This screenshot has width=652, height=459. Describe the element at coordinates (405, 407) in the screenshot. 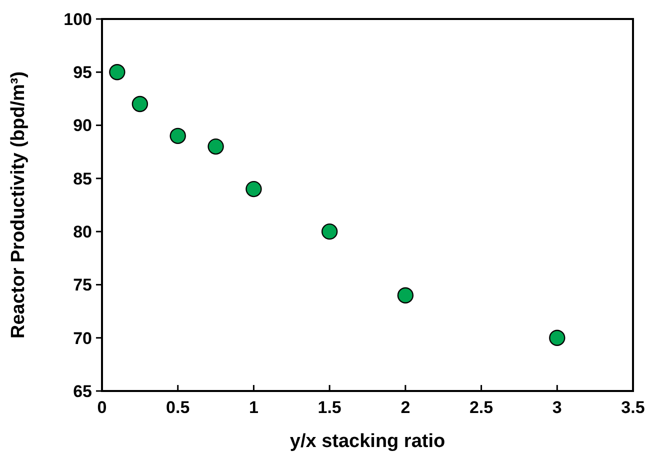

I see `x-tick-label: 2` at that location.